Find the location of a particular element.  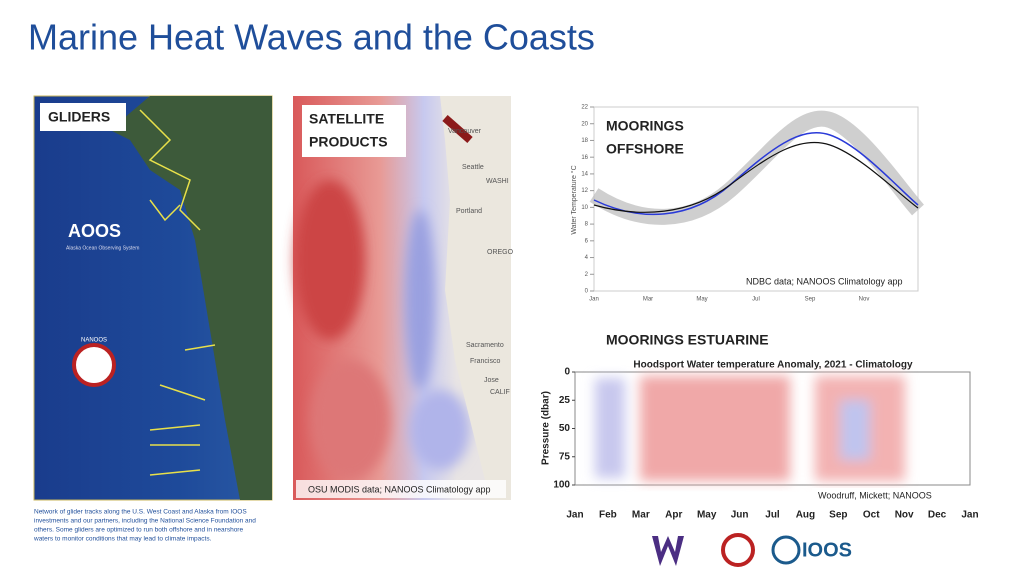

envelope is located at coordinates (757, 167).